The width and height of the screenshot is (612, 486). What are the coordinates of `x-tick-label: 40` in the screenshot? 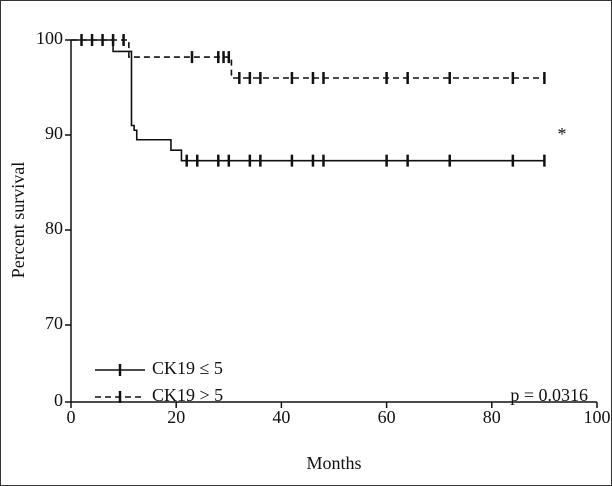 It's located at (281, 417).